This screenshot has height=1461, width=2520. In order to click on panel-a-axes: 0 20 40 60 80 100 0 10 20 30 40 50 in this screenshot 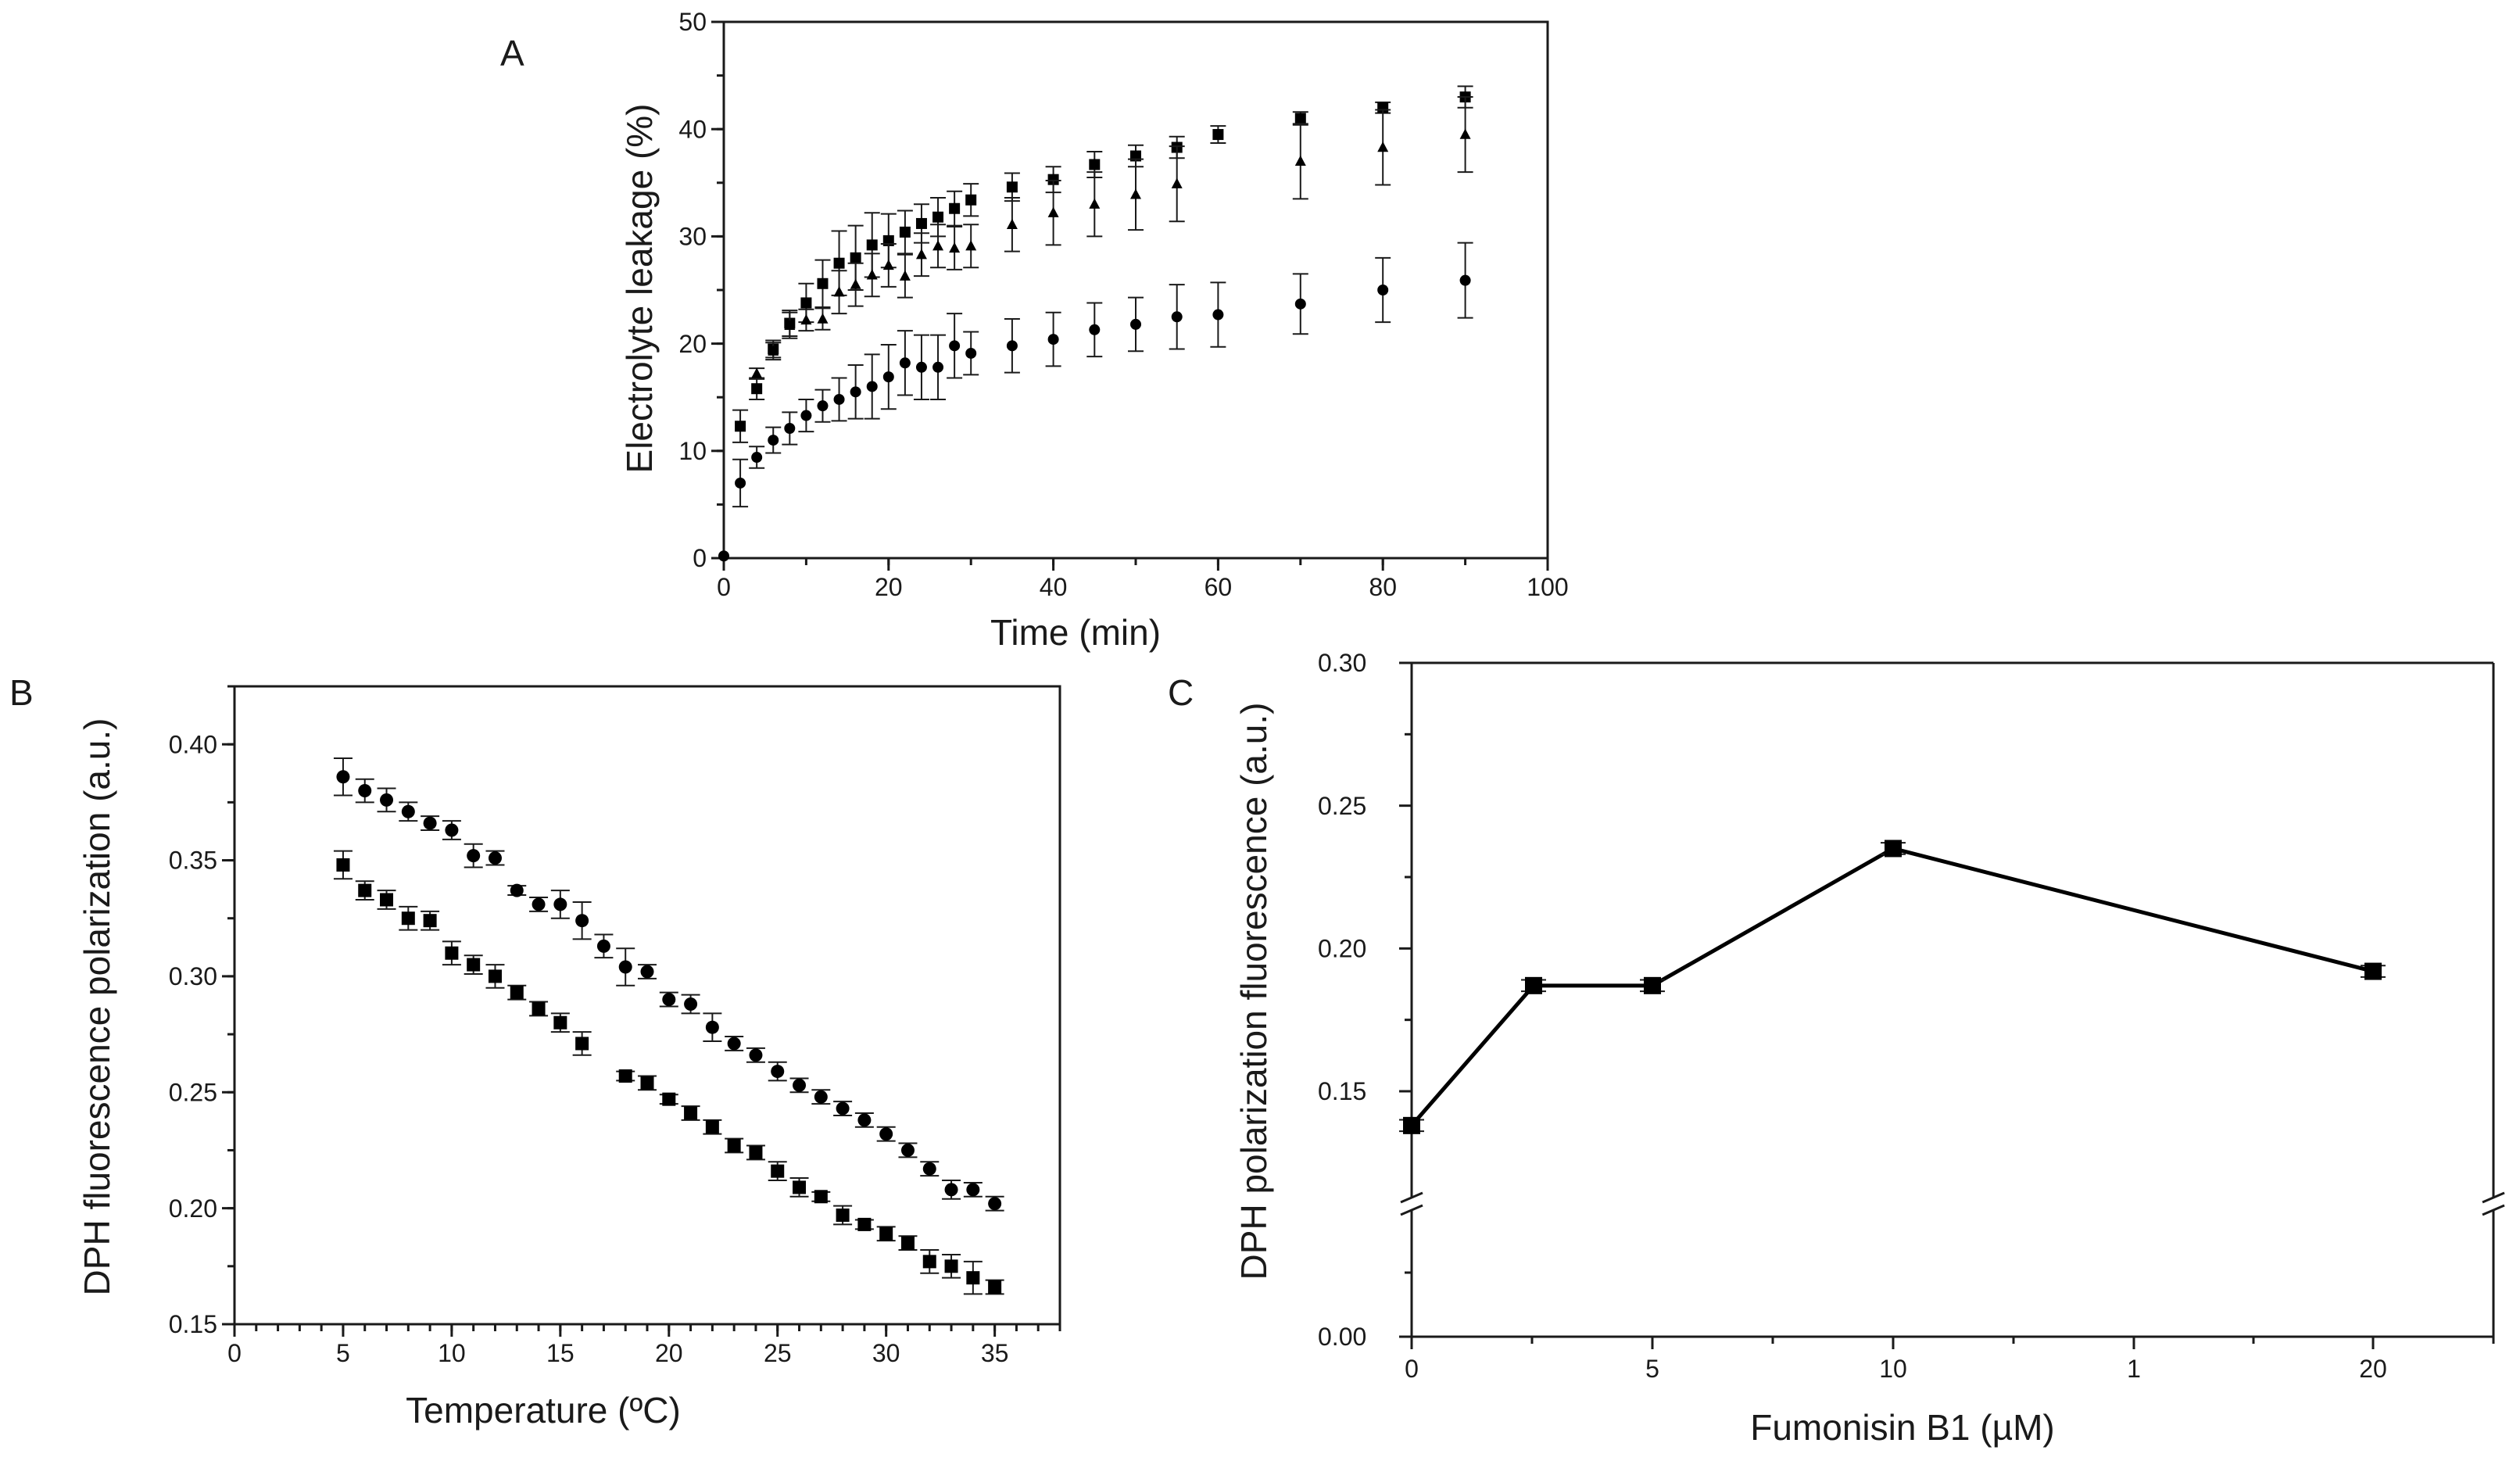, I will do `click(1123, 304)`.